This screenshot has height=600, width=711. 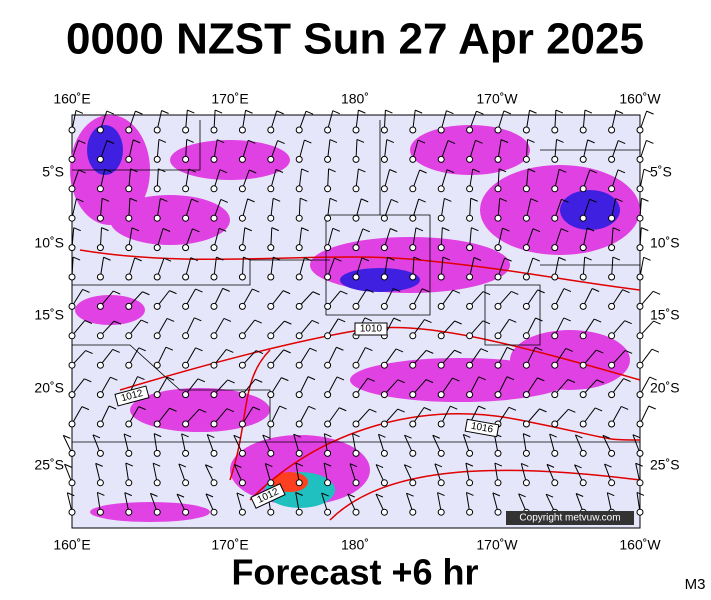 What do you see at coordinates (49, 243) in the screenshot?
I see `latitude-label: 10˚S` at bounding box center [49, 243].